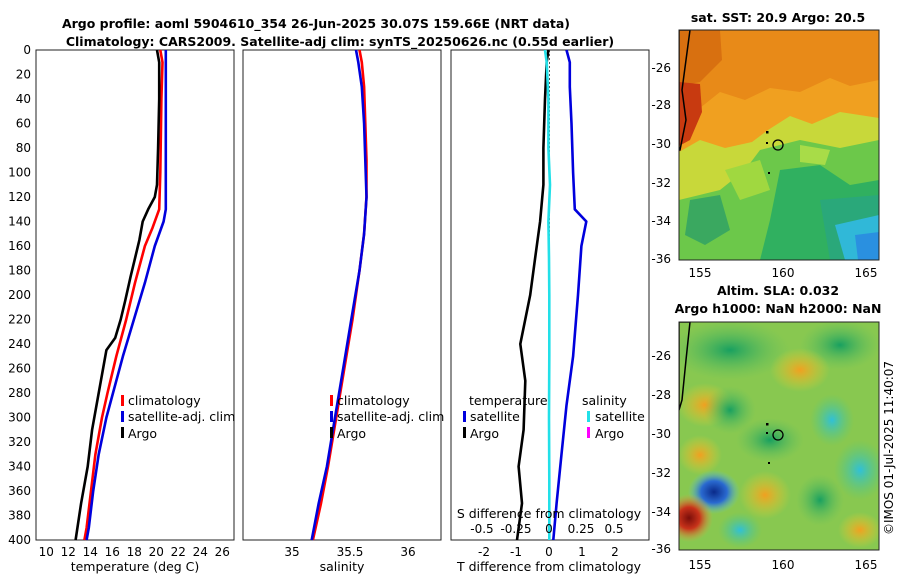 The width and height of the screenshot is (900, 584). What do you see at coordinates (23, 99) in the screenshot?
I see `depth-tick-label: 40` at bounding box center [23, 99].